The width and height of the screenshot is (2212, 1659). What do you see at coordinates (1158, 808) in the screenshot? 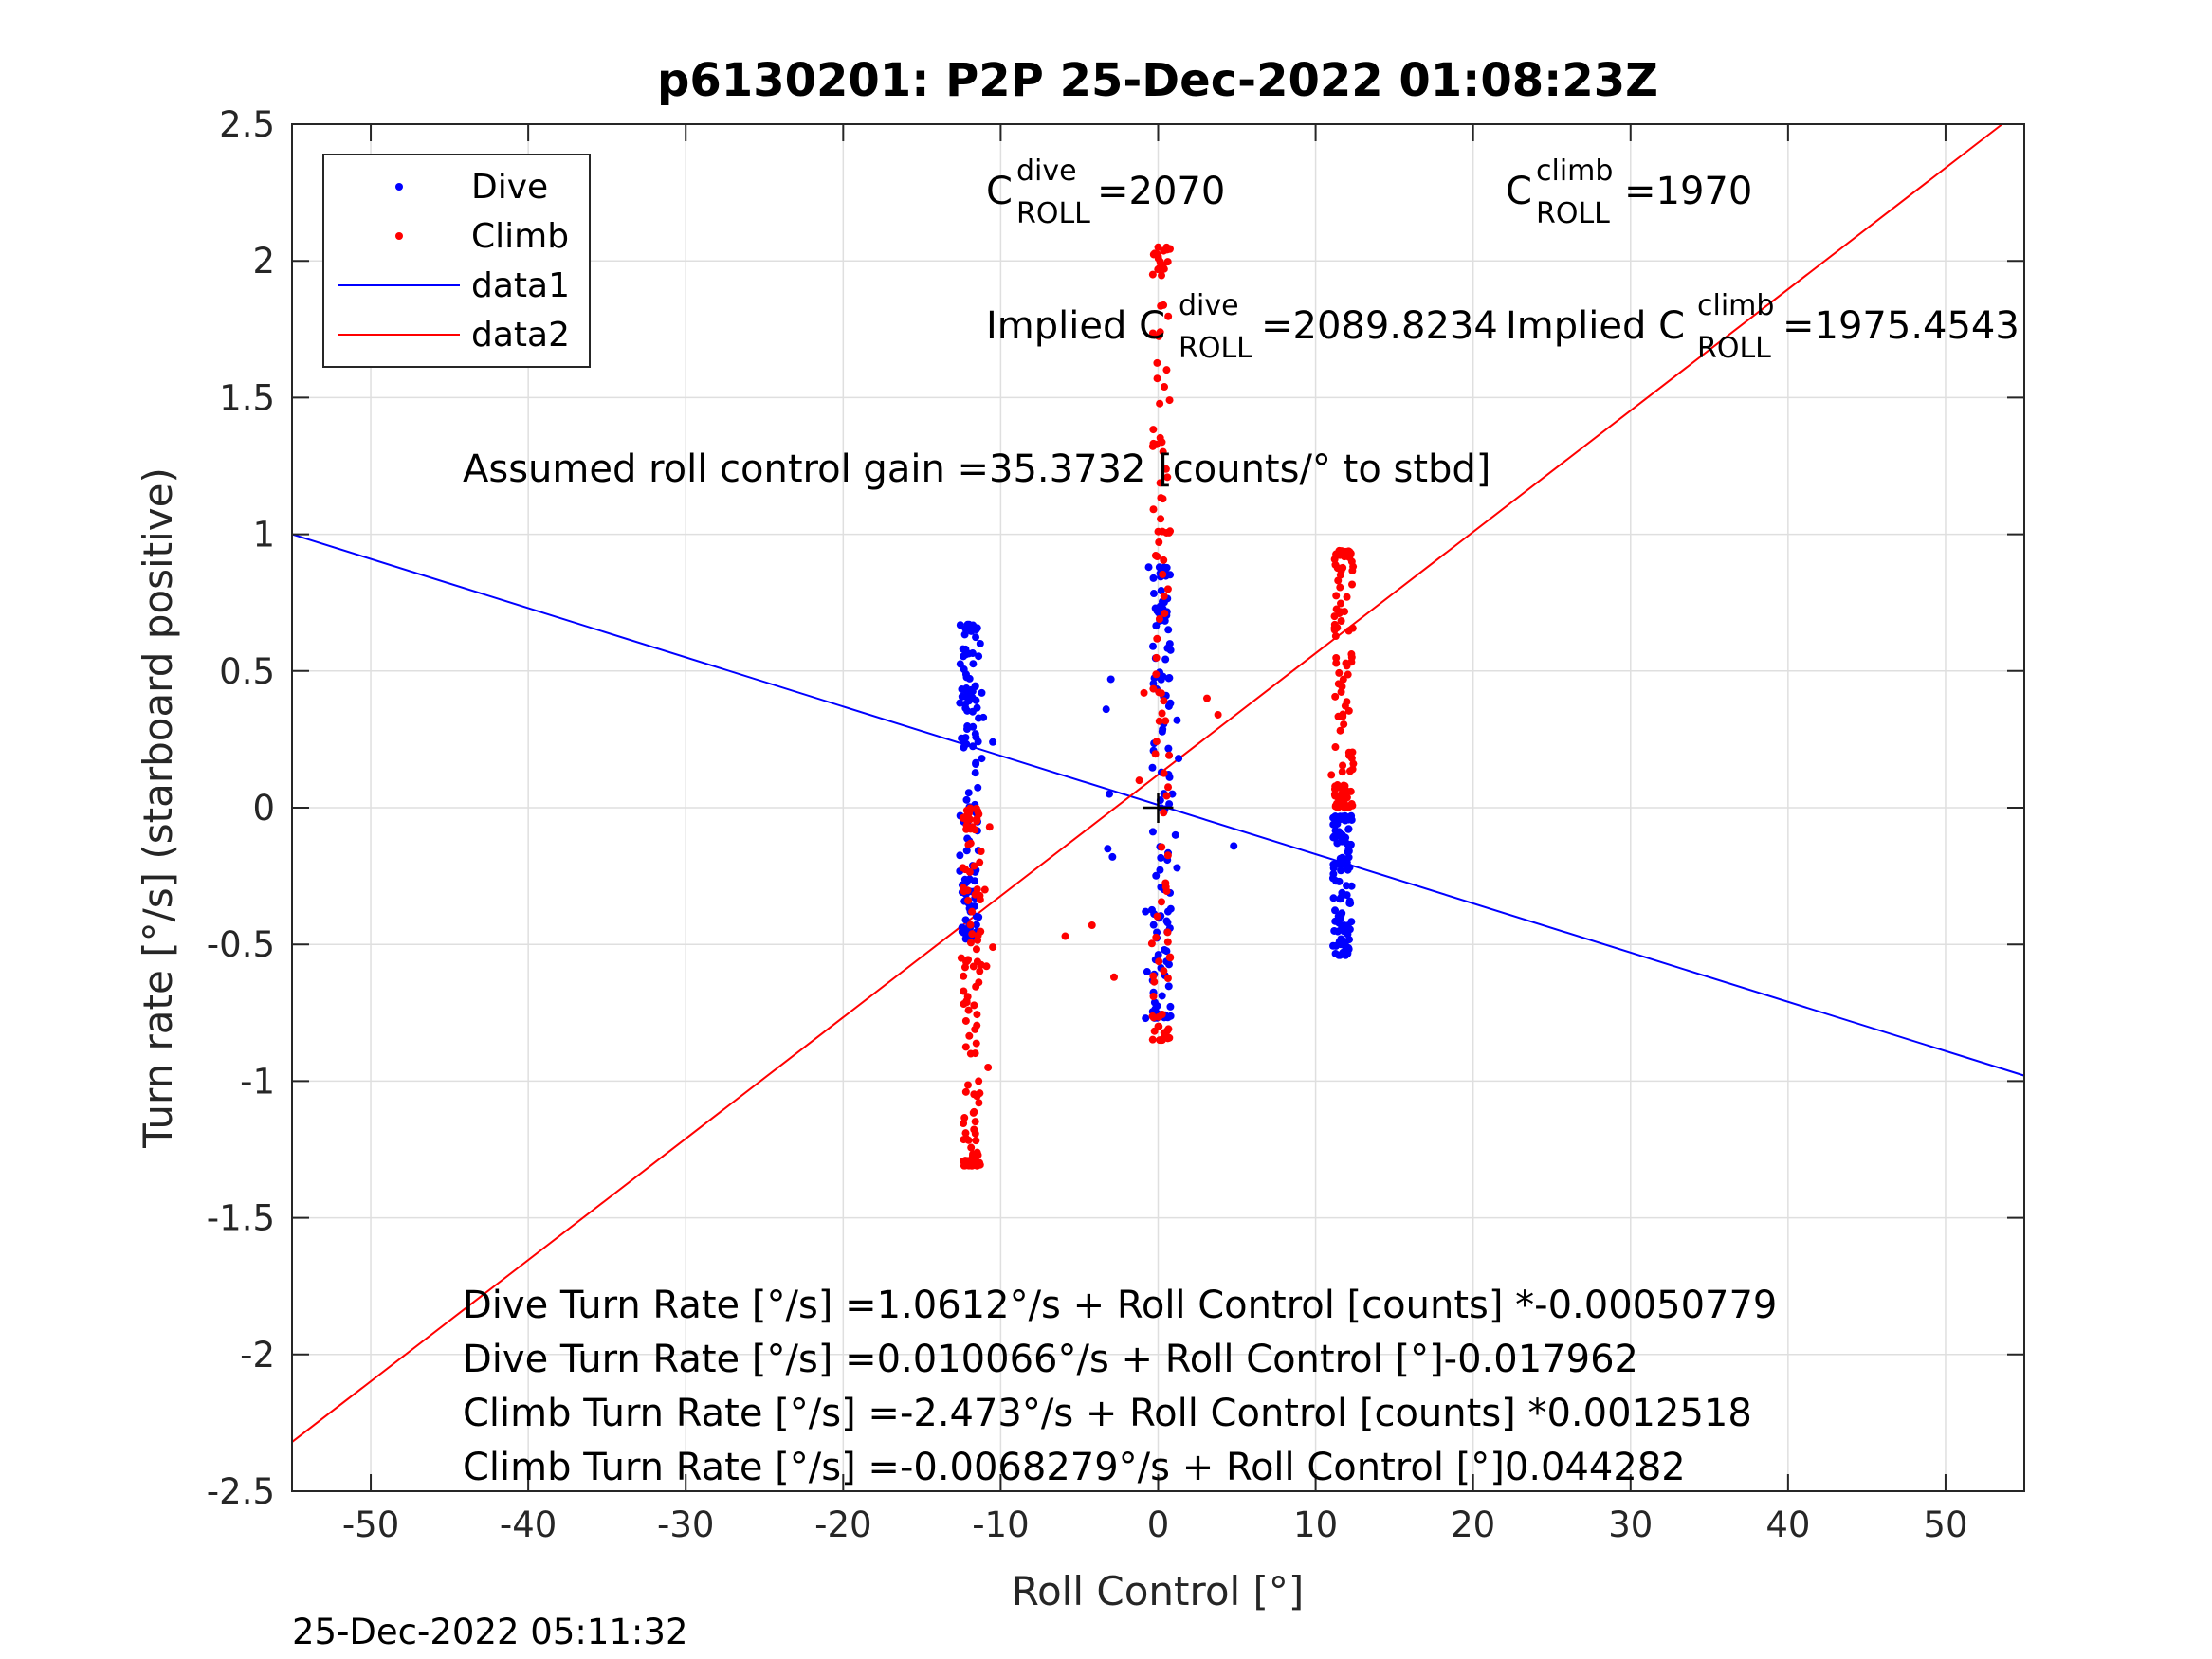
I see `origin-marker` at bounding box center [1158, 808].